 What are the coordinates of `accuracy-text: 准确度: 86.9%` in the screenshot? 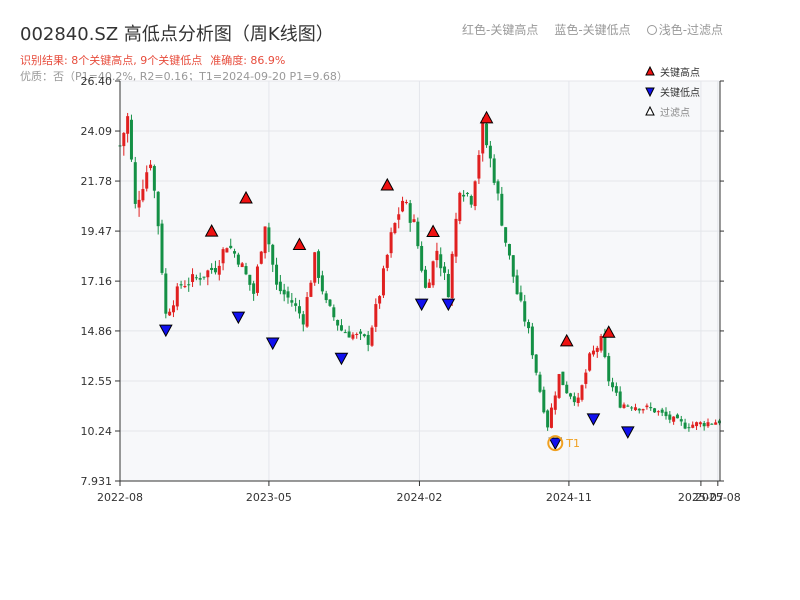 It's located at (248, 60).